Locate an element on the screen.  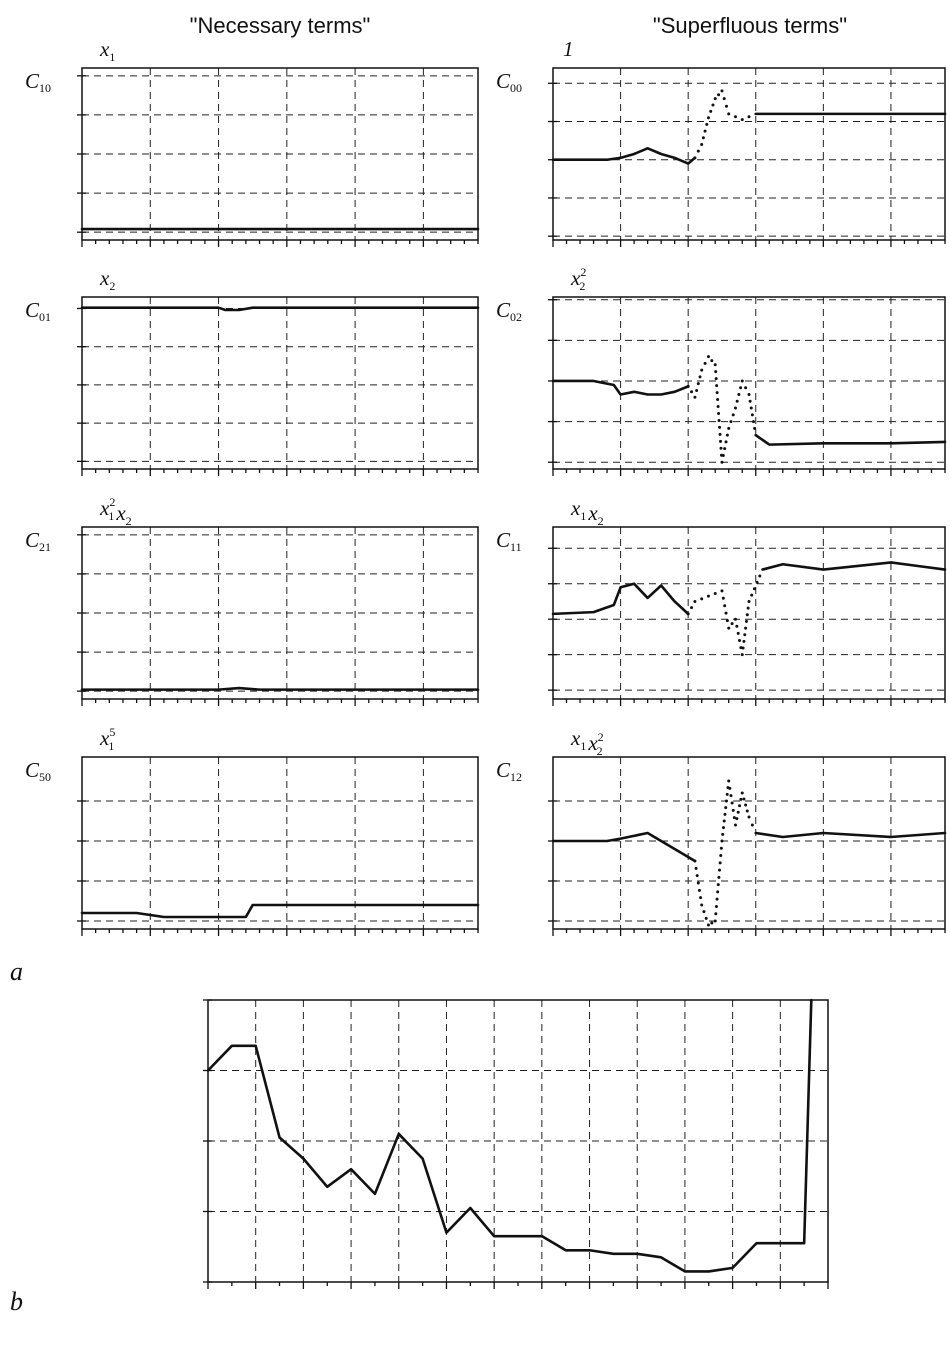
chart-c00: C00 1 is located at coordinates (721, 142).